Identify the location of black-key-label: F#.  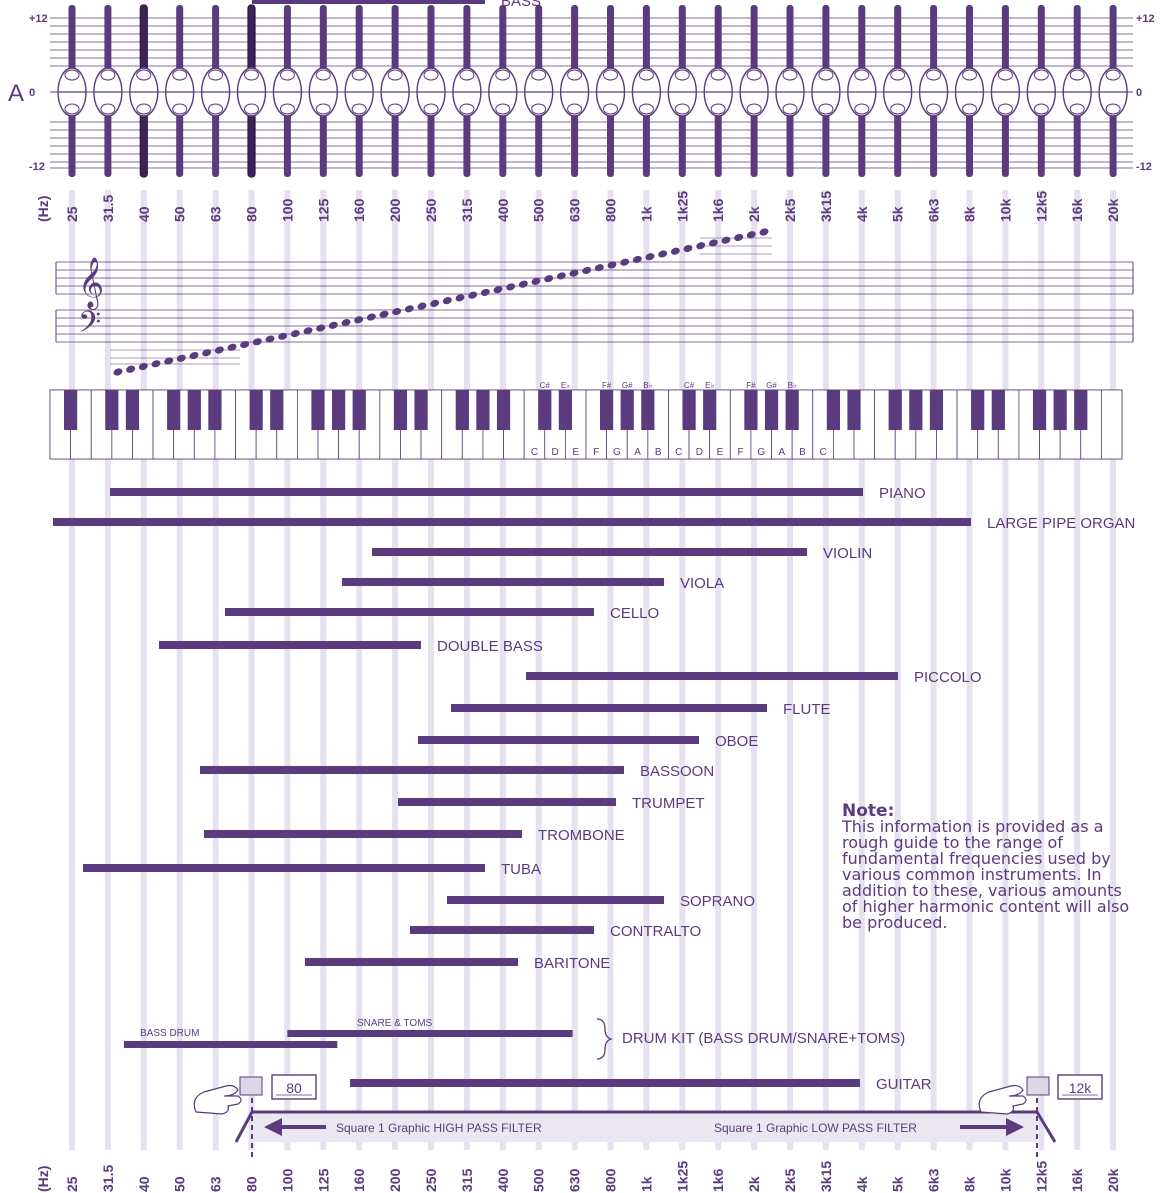
(607, 385).